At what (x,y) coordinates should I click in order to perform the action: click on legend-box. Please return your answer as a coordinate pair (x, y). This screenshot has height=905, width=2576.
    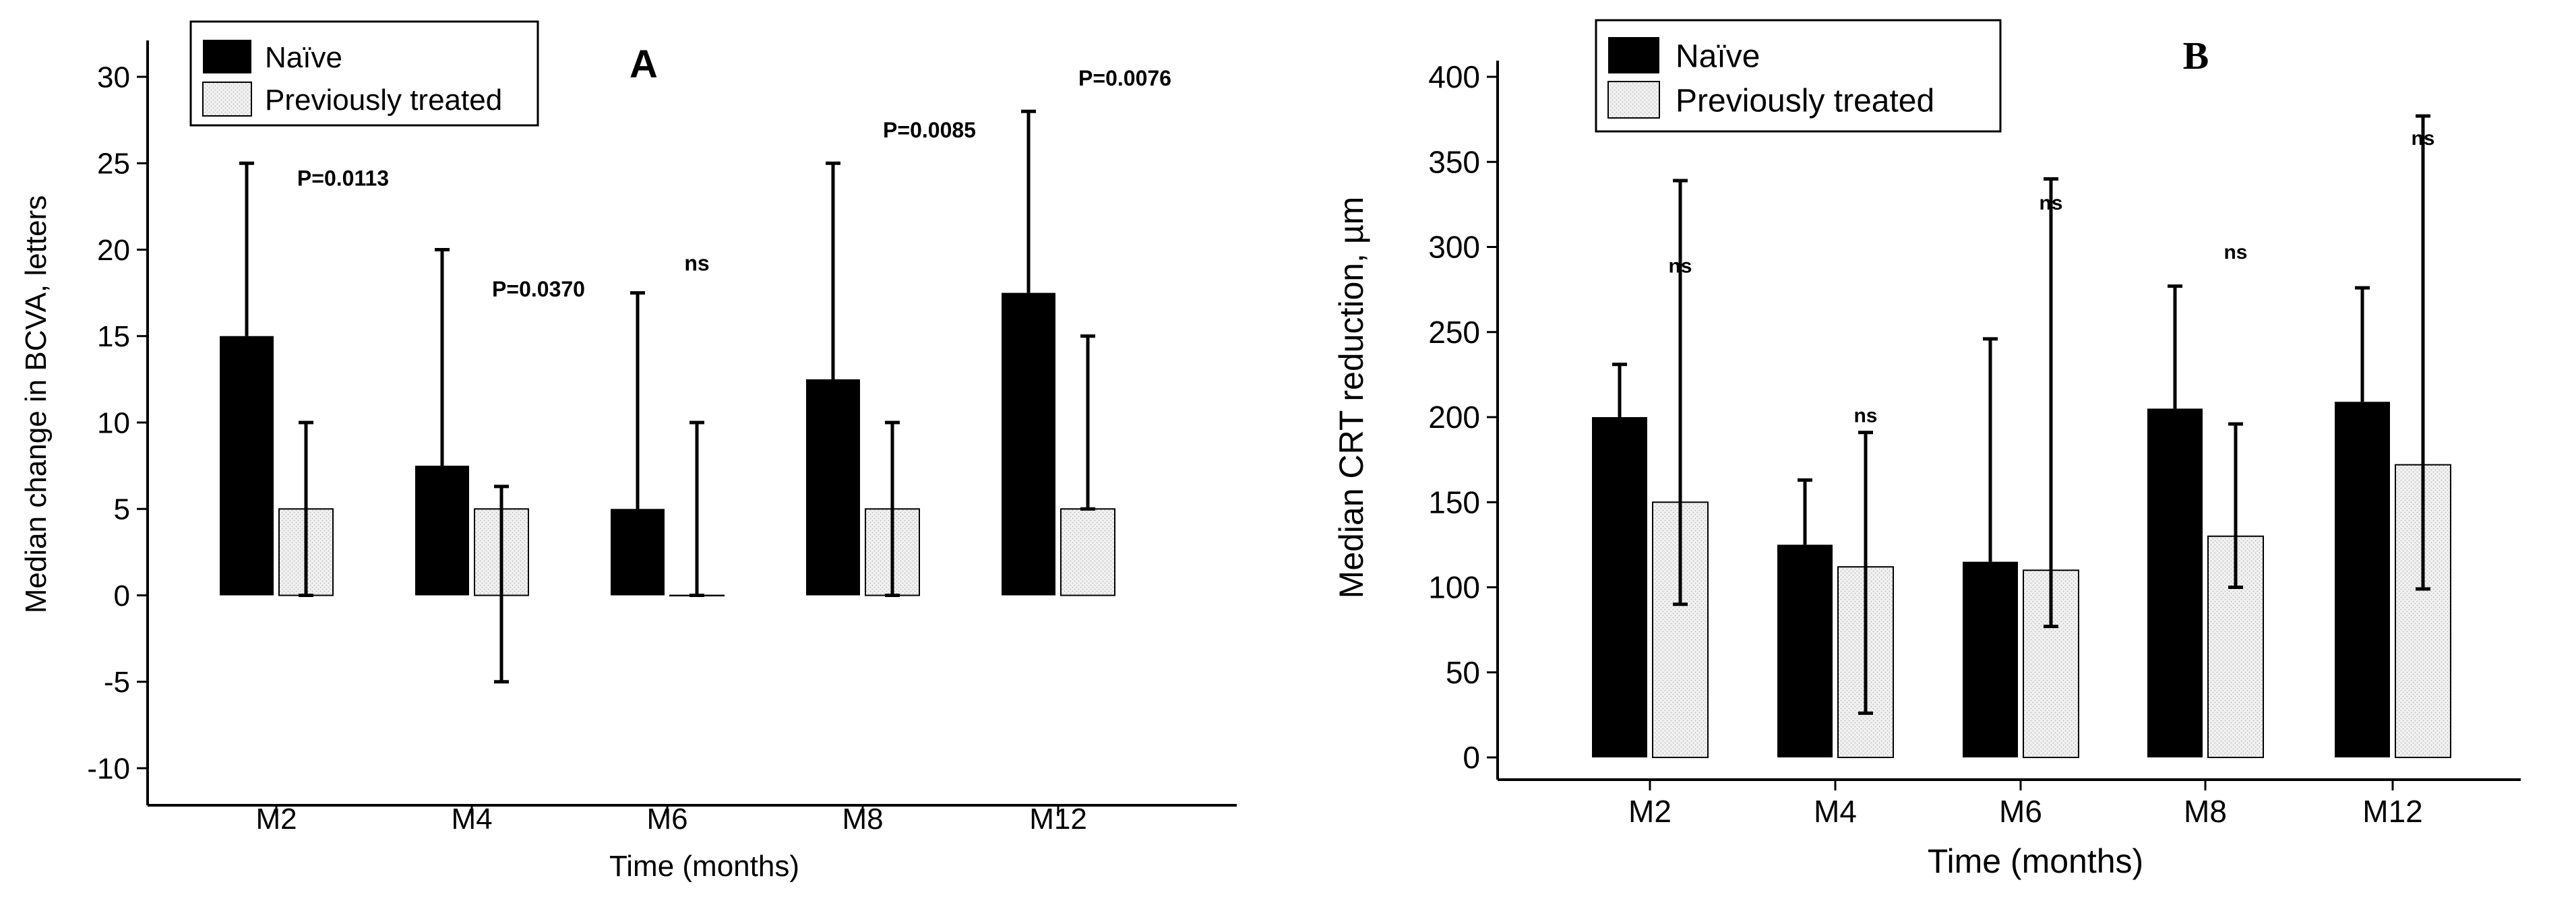
    Looking at the image, I should click on (1798, 76).